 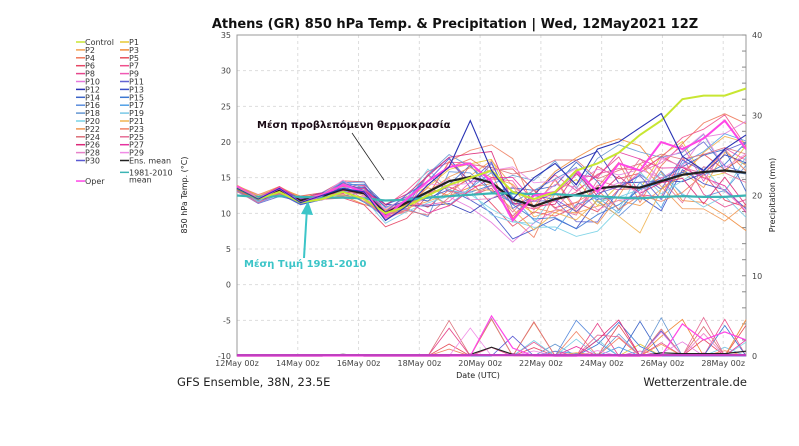 What do you see at coordinates (136, 89) in the screenshot?
I see `legend-label: P13` at bounding box center [136, 89].